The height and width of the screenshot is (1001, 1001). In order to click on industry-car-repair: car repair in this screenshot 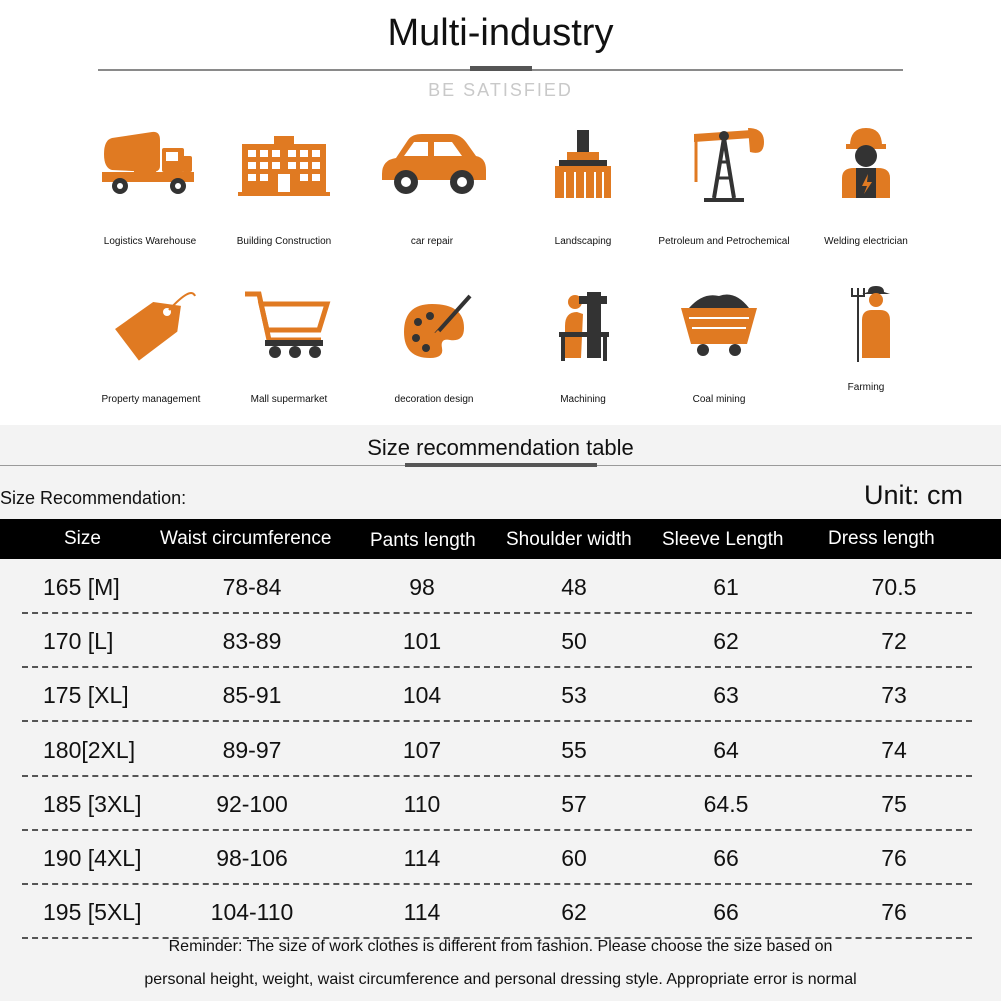, I will do `click(432, 184)`.